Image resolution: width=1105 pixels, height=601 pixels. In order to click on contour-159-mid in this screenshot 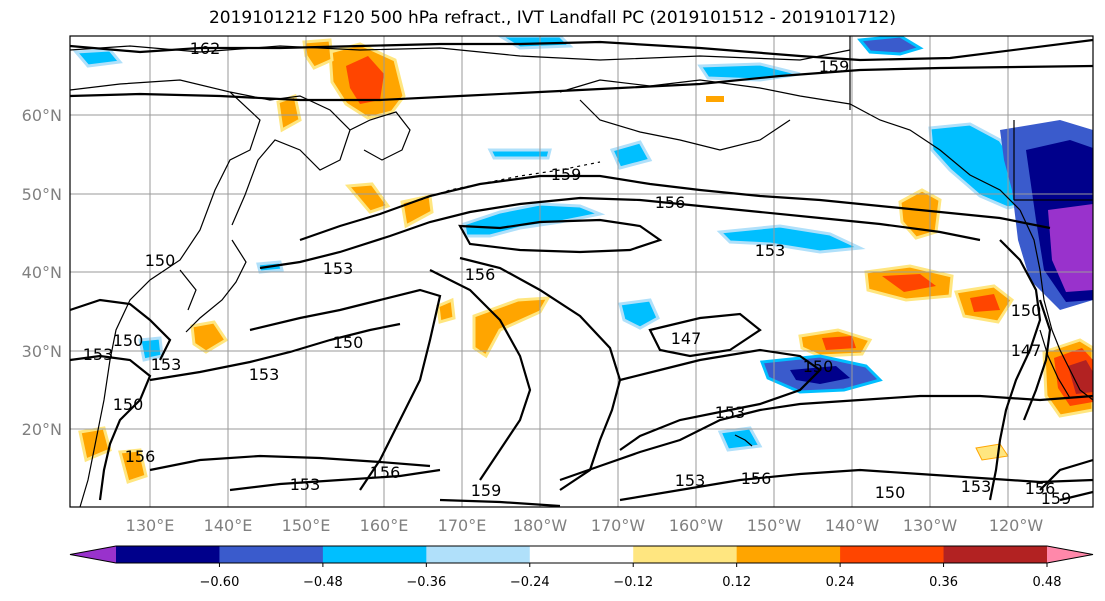, I will do `click(675, 208)`.